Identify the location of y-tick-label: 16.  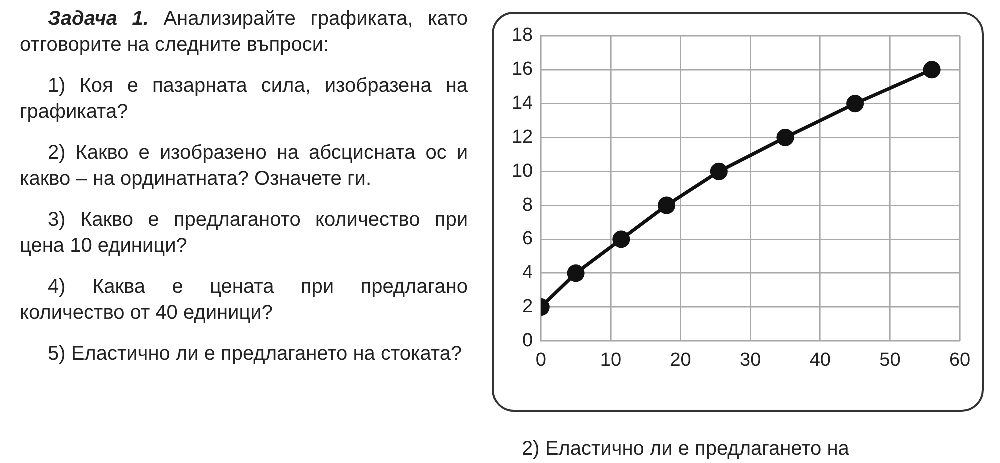
(523, 69).